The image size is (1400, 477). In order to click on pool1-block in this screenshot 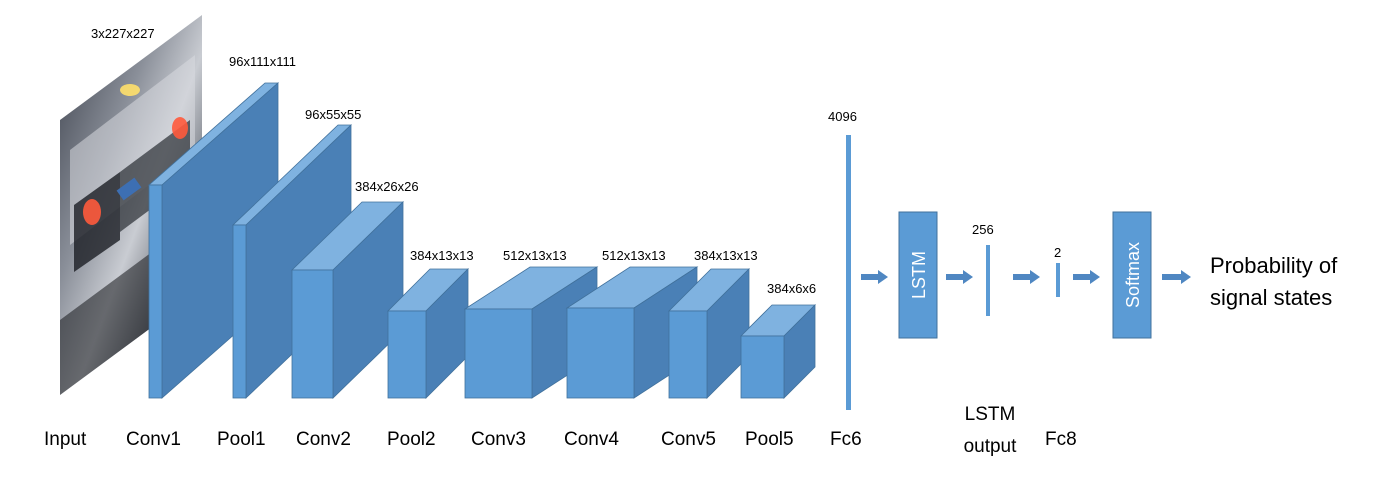, I will do `click(292, 261)`.